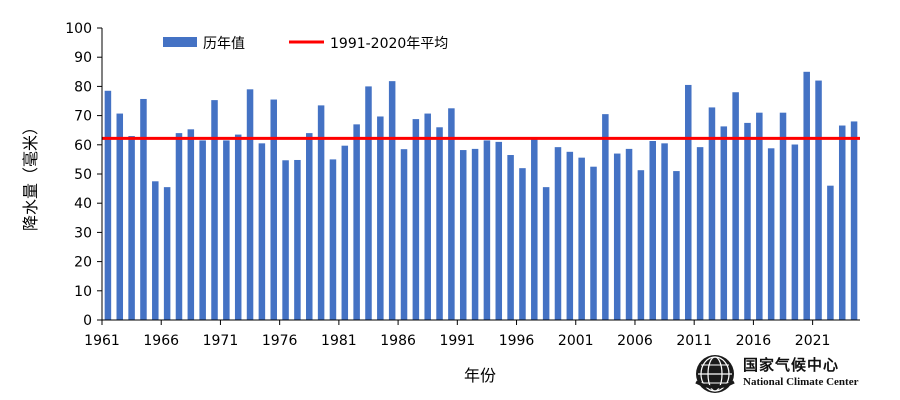 The height and width of the screenshot is (400, 900). I want to click on y-tick-label: 100, so click(78, 29).